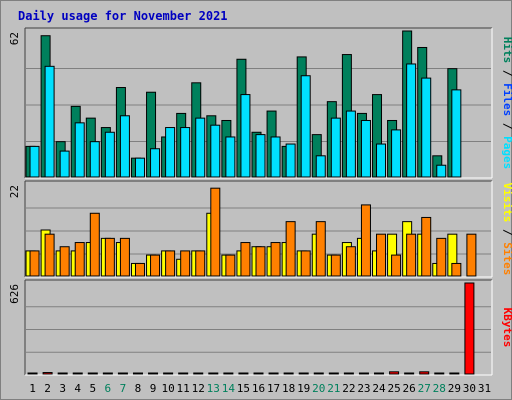 The width and height of the screenshot is (512, 400). I want to click on x-tick-label: 27, so click(424, 388).